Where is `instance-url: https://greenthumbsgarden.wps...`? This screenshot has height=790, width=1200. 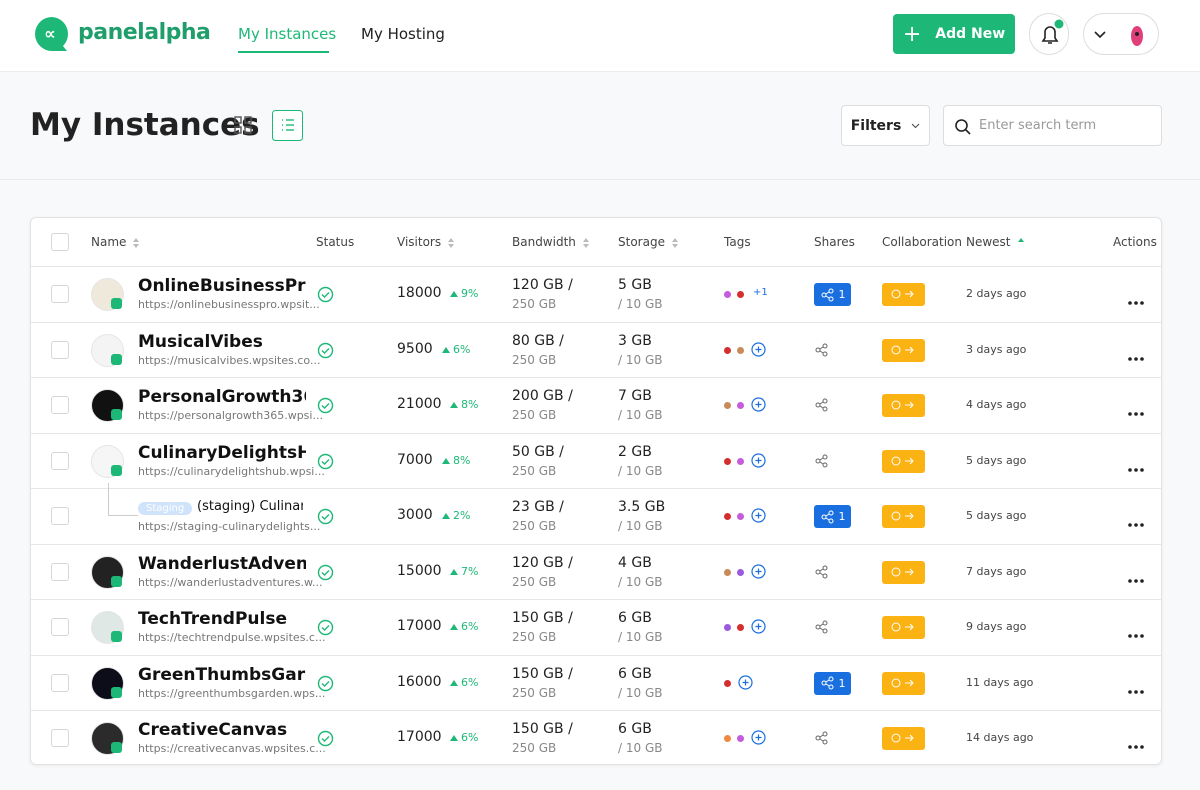 instance-url: https://greenthumbsgarden.wps... is located at coordinates (232, 693).